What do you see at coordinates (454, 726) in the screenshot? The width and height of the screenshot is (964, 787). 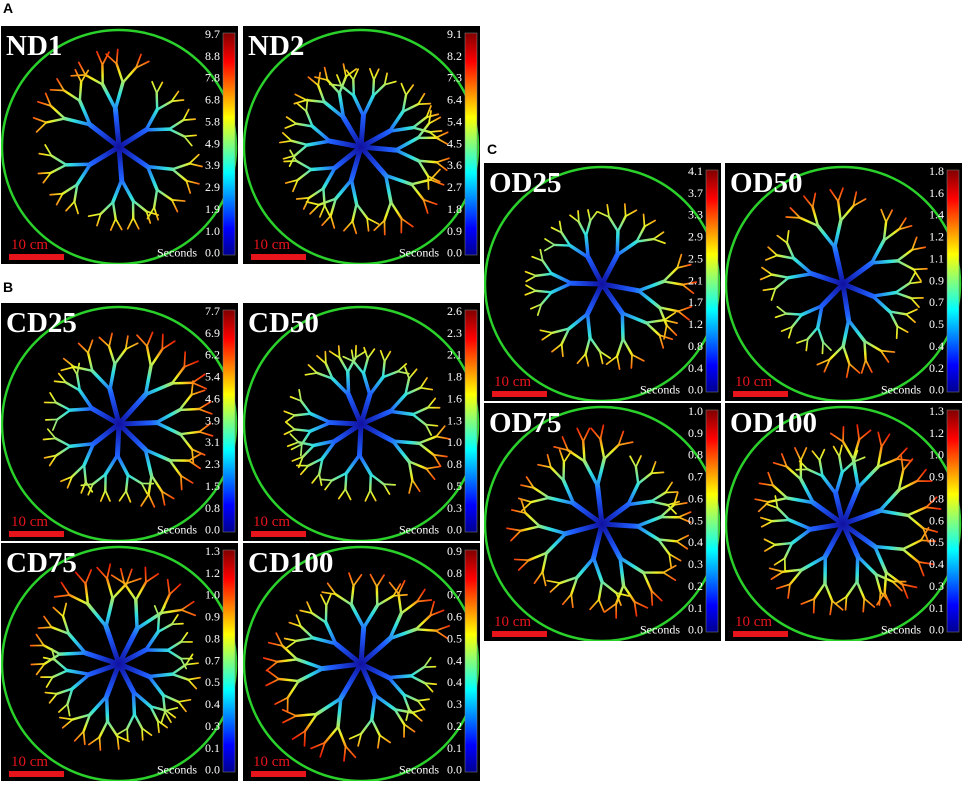 I see `colorbar-tick-label: 0.2` at bounding box center [454, 726].